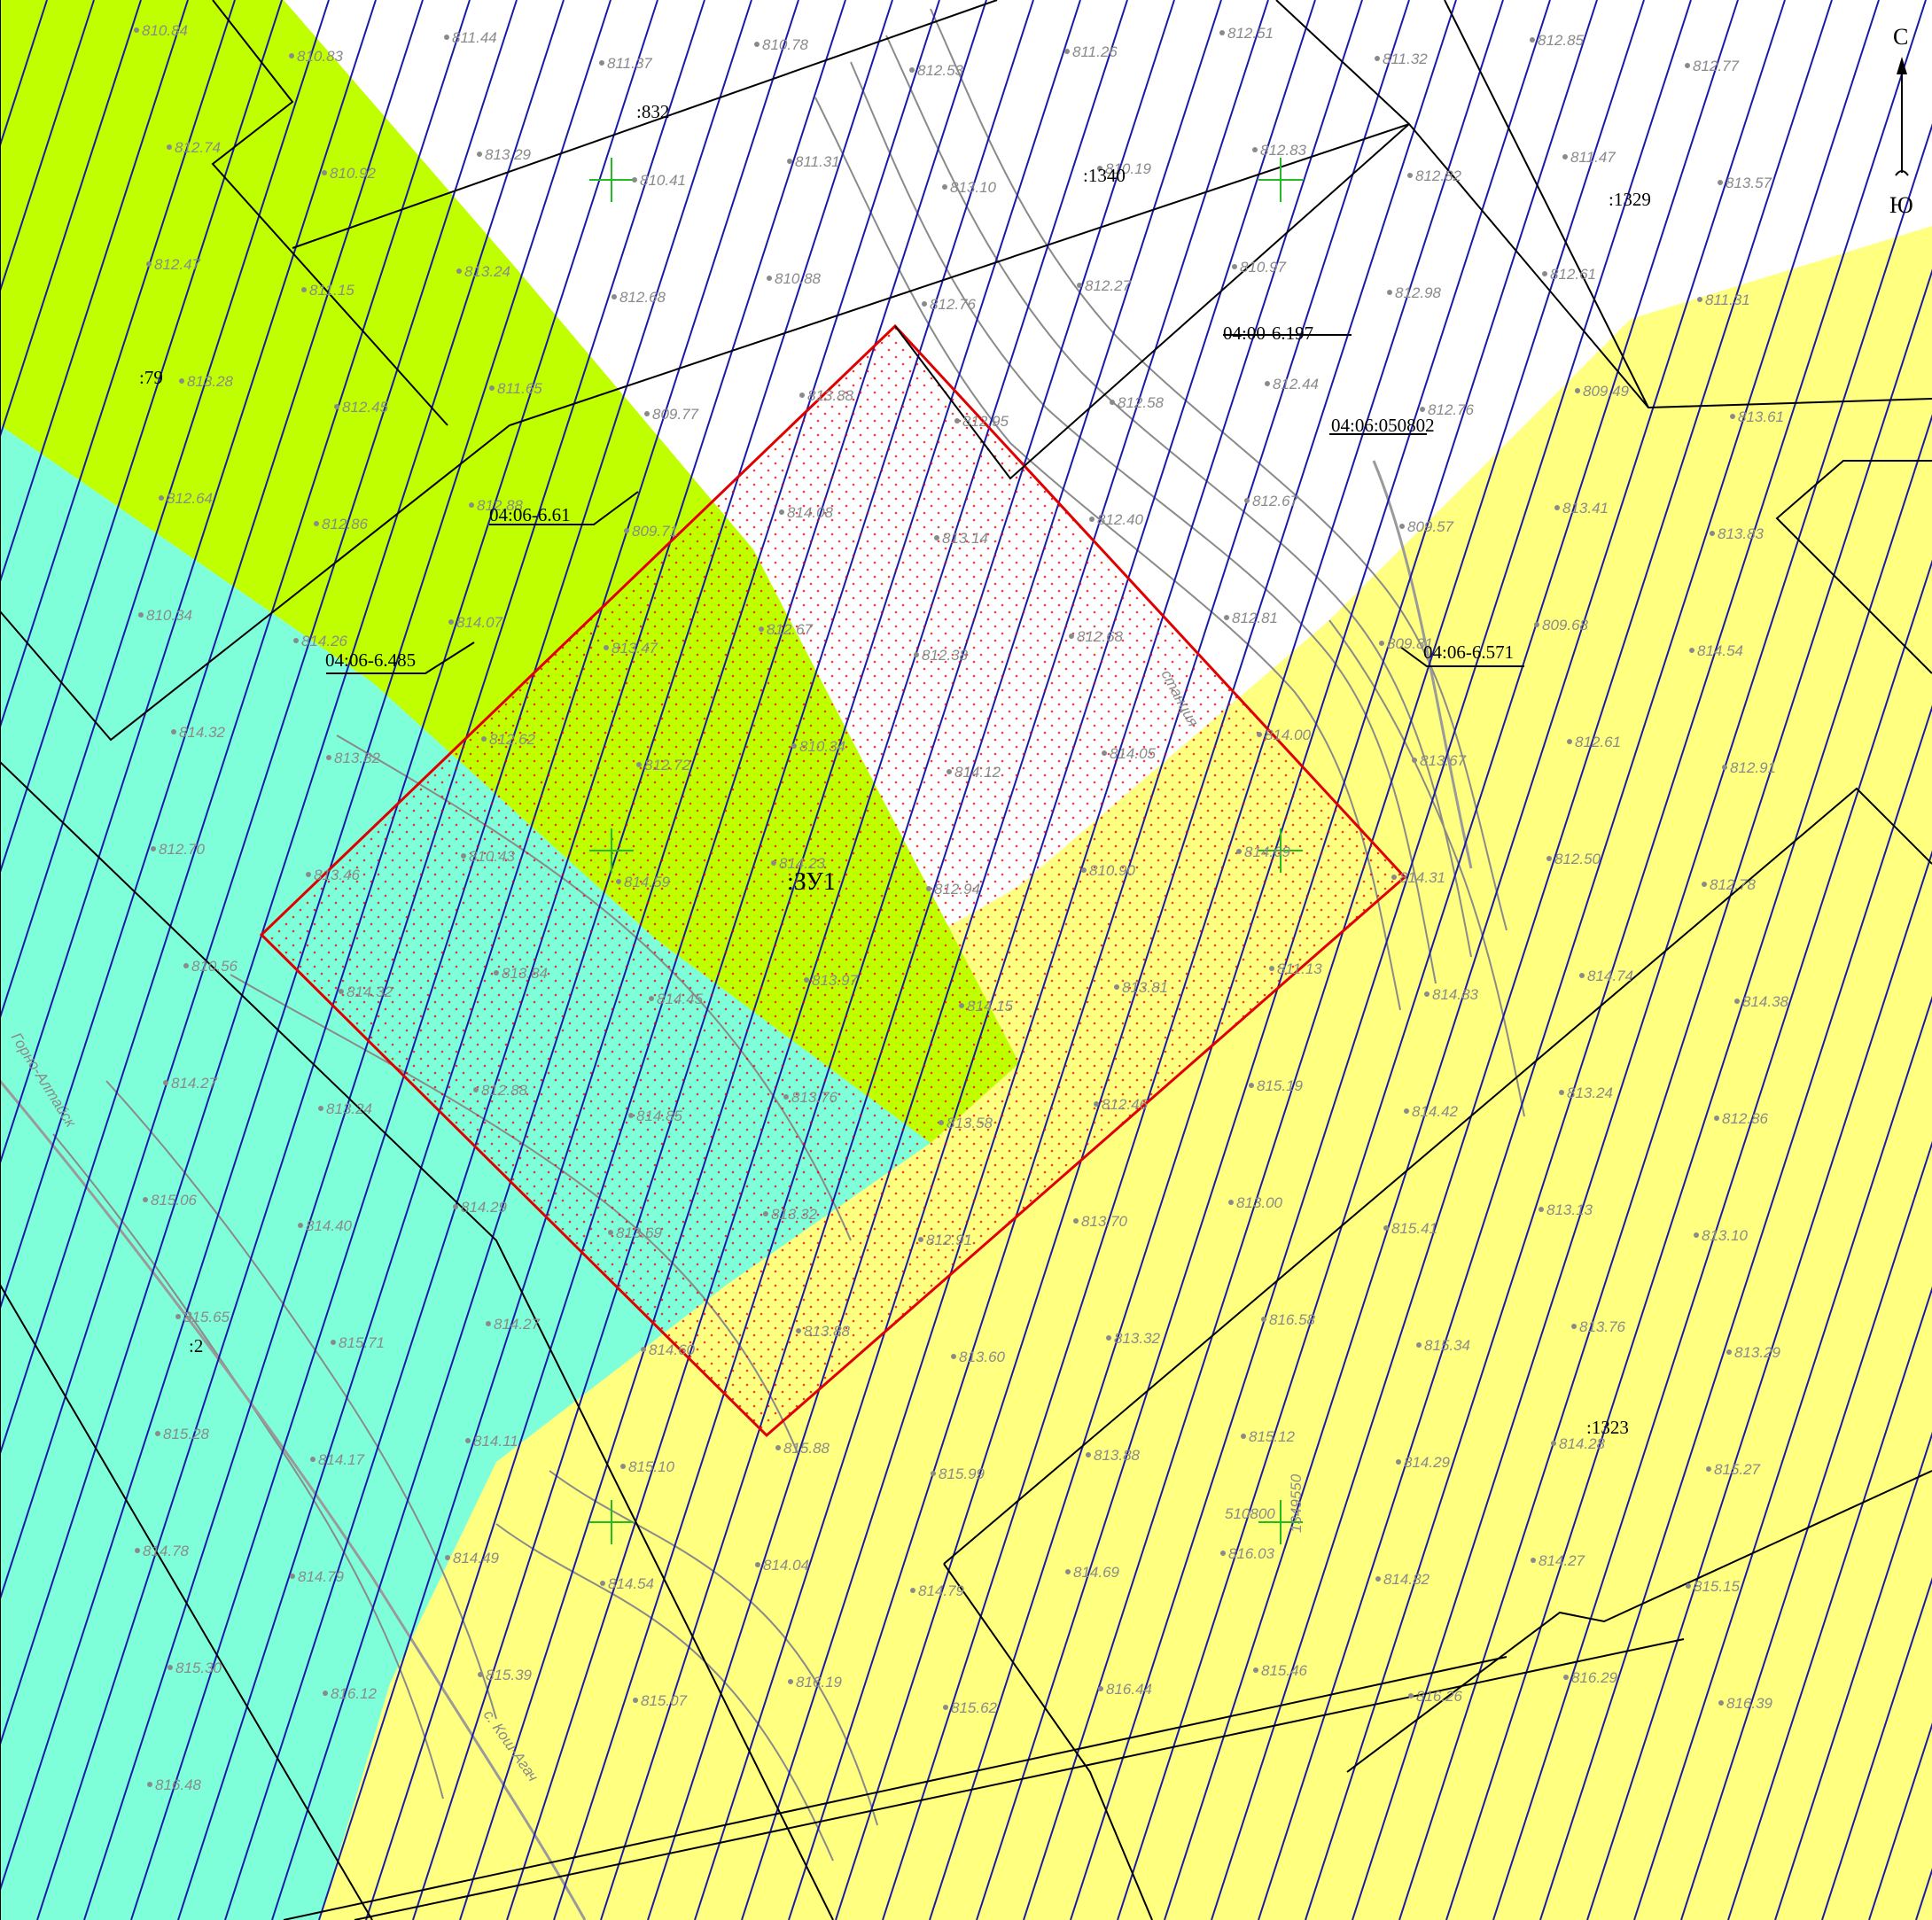  I want to click on elevation-label: 810.19, so click(1129, 168).